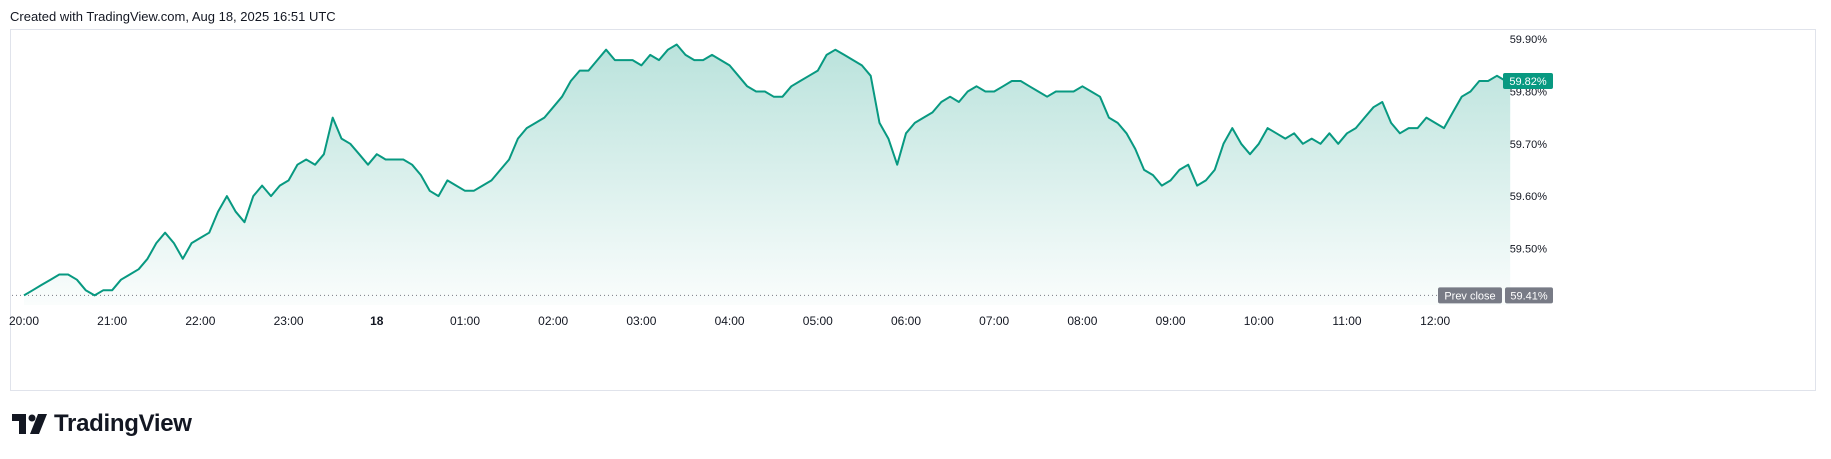 The image size is (1831, 459). Describe the element at coordinates (1529, 145) in the screenshot. I see `y-axis-tick-label: 59.70%` at that location.